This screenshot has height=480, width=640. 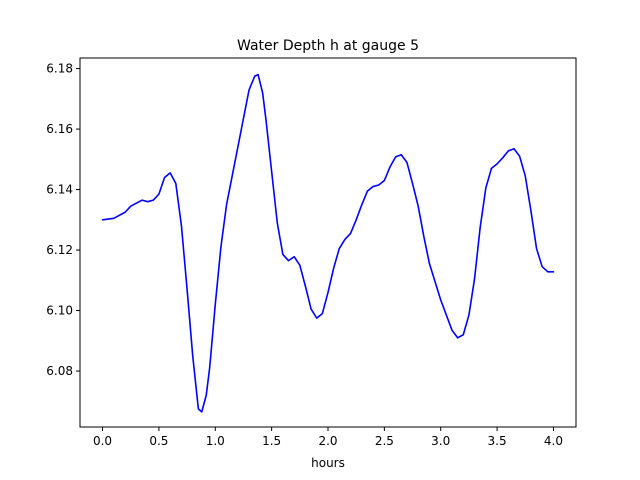 What do you see at coordinates (497, 441) in the screenshot?
I see `x-tick-label: 3.5` at bounding box center [497, 441].